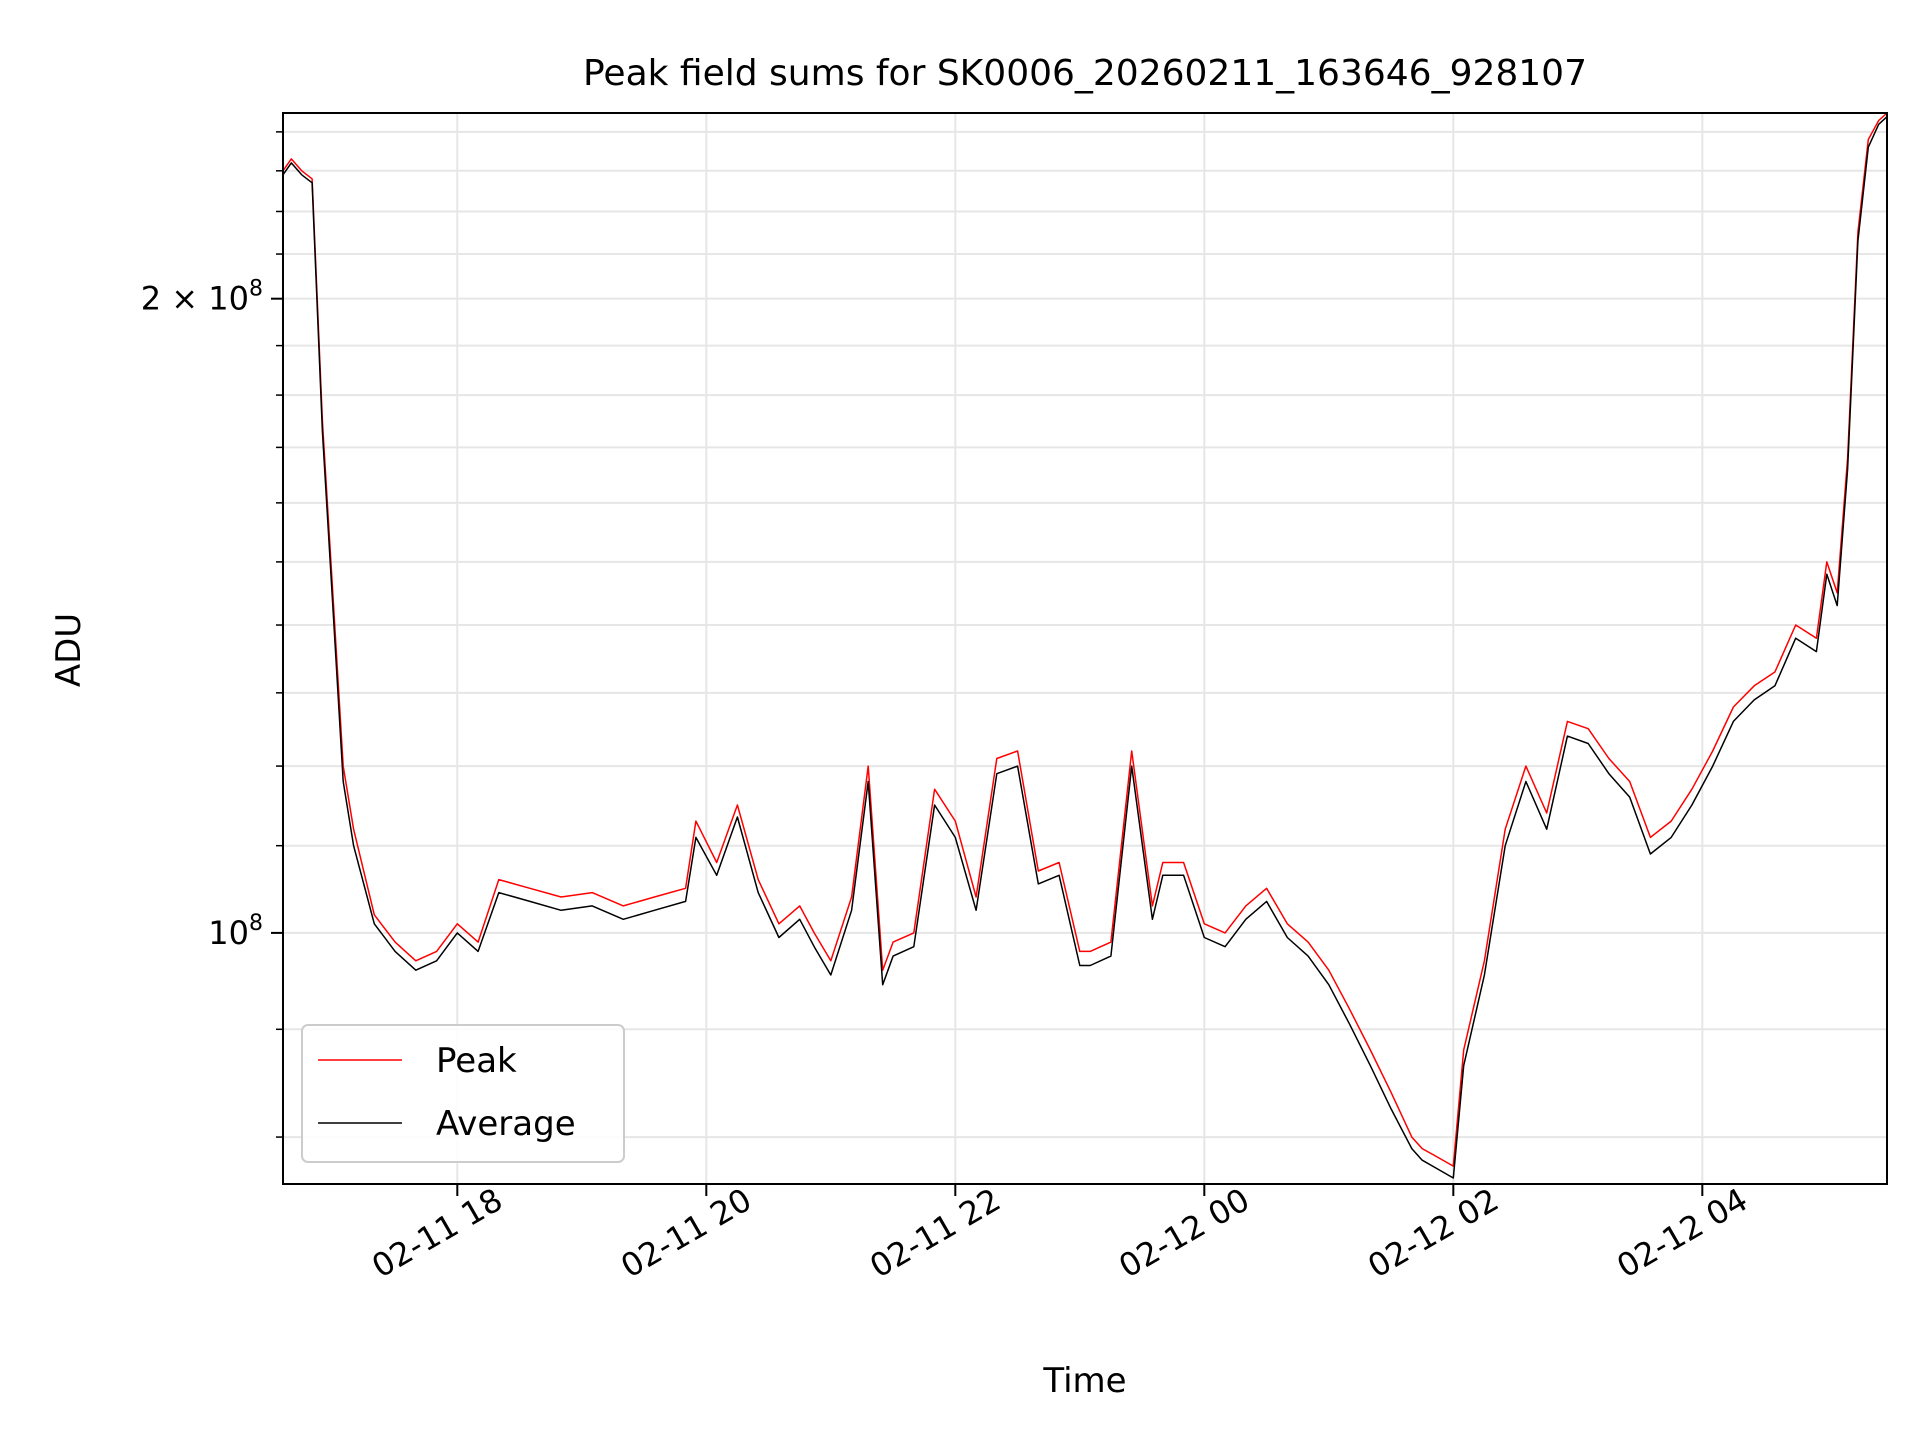 The image size is (1920, 1440). What do you see at coordinates (506, 1124) in the screenshot?
I see `legend-average-label: Average` at bounding box center [506, 1124].